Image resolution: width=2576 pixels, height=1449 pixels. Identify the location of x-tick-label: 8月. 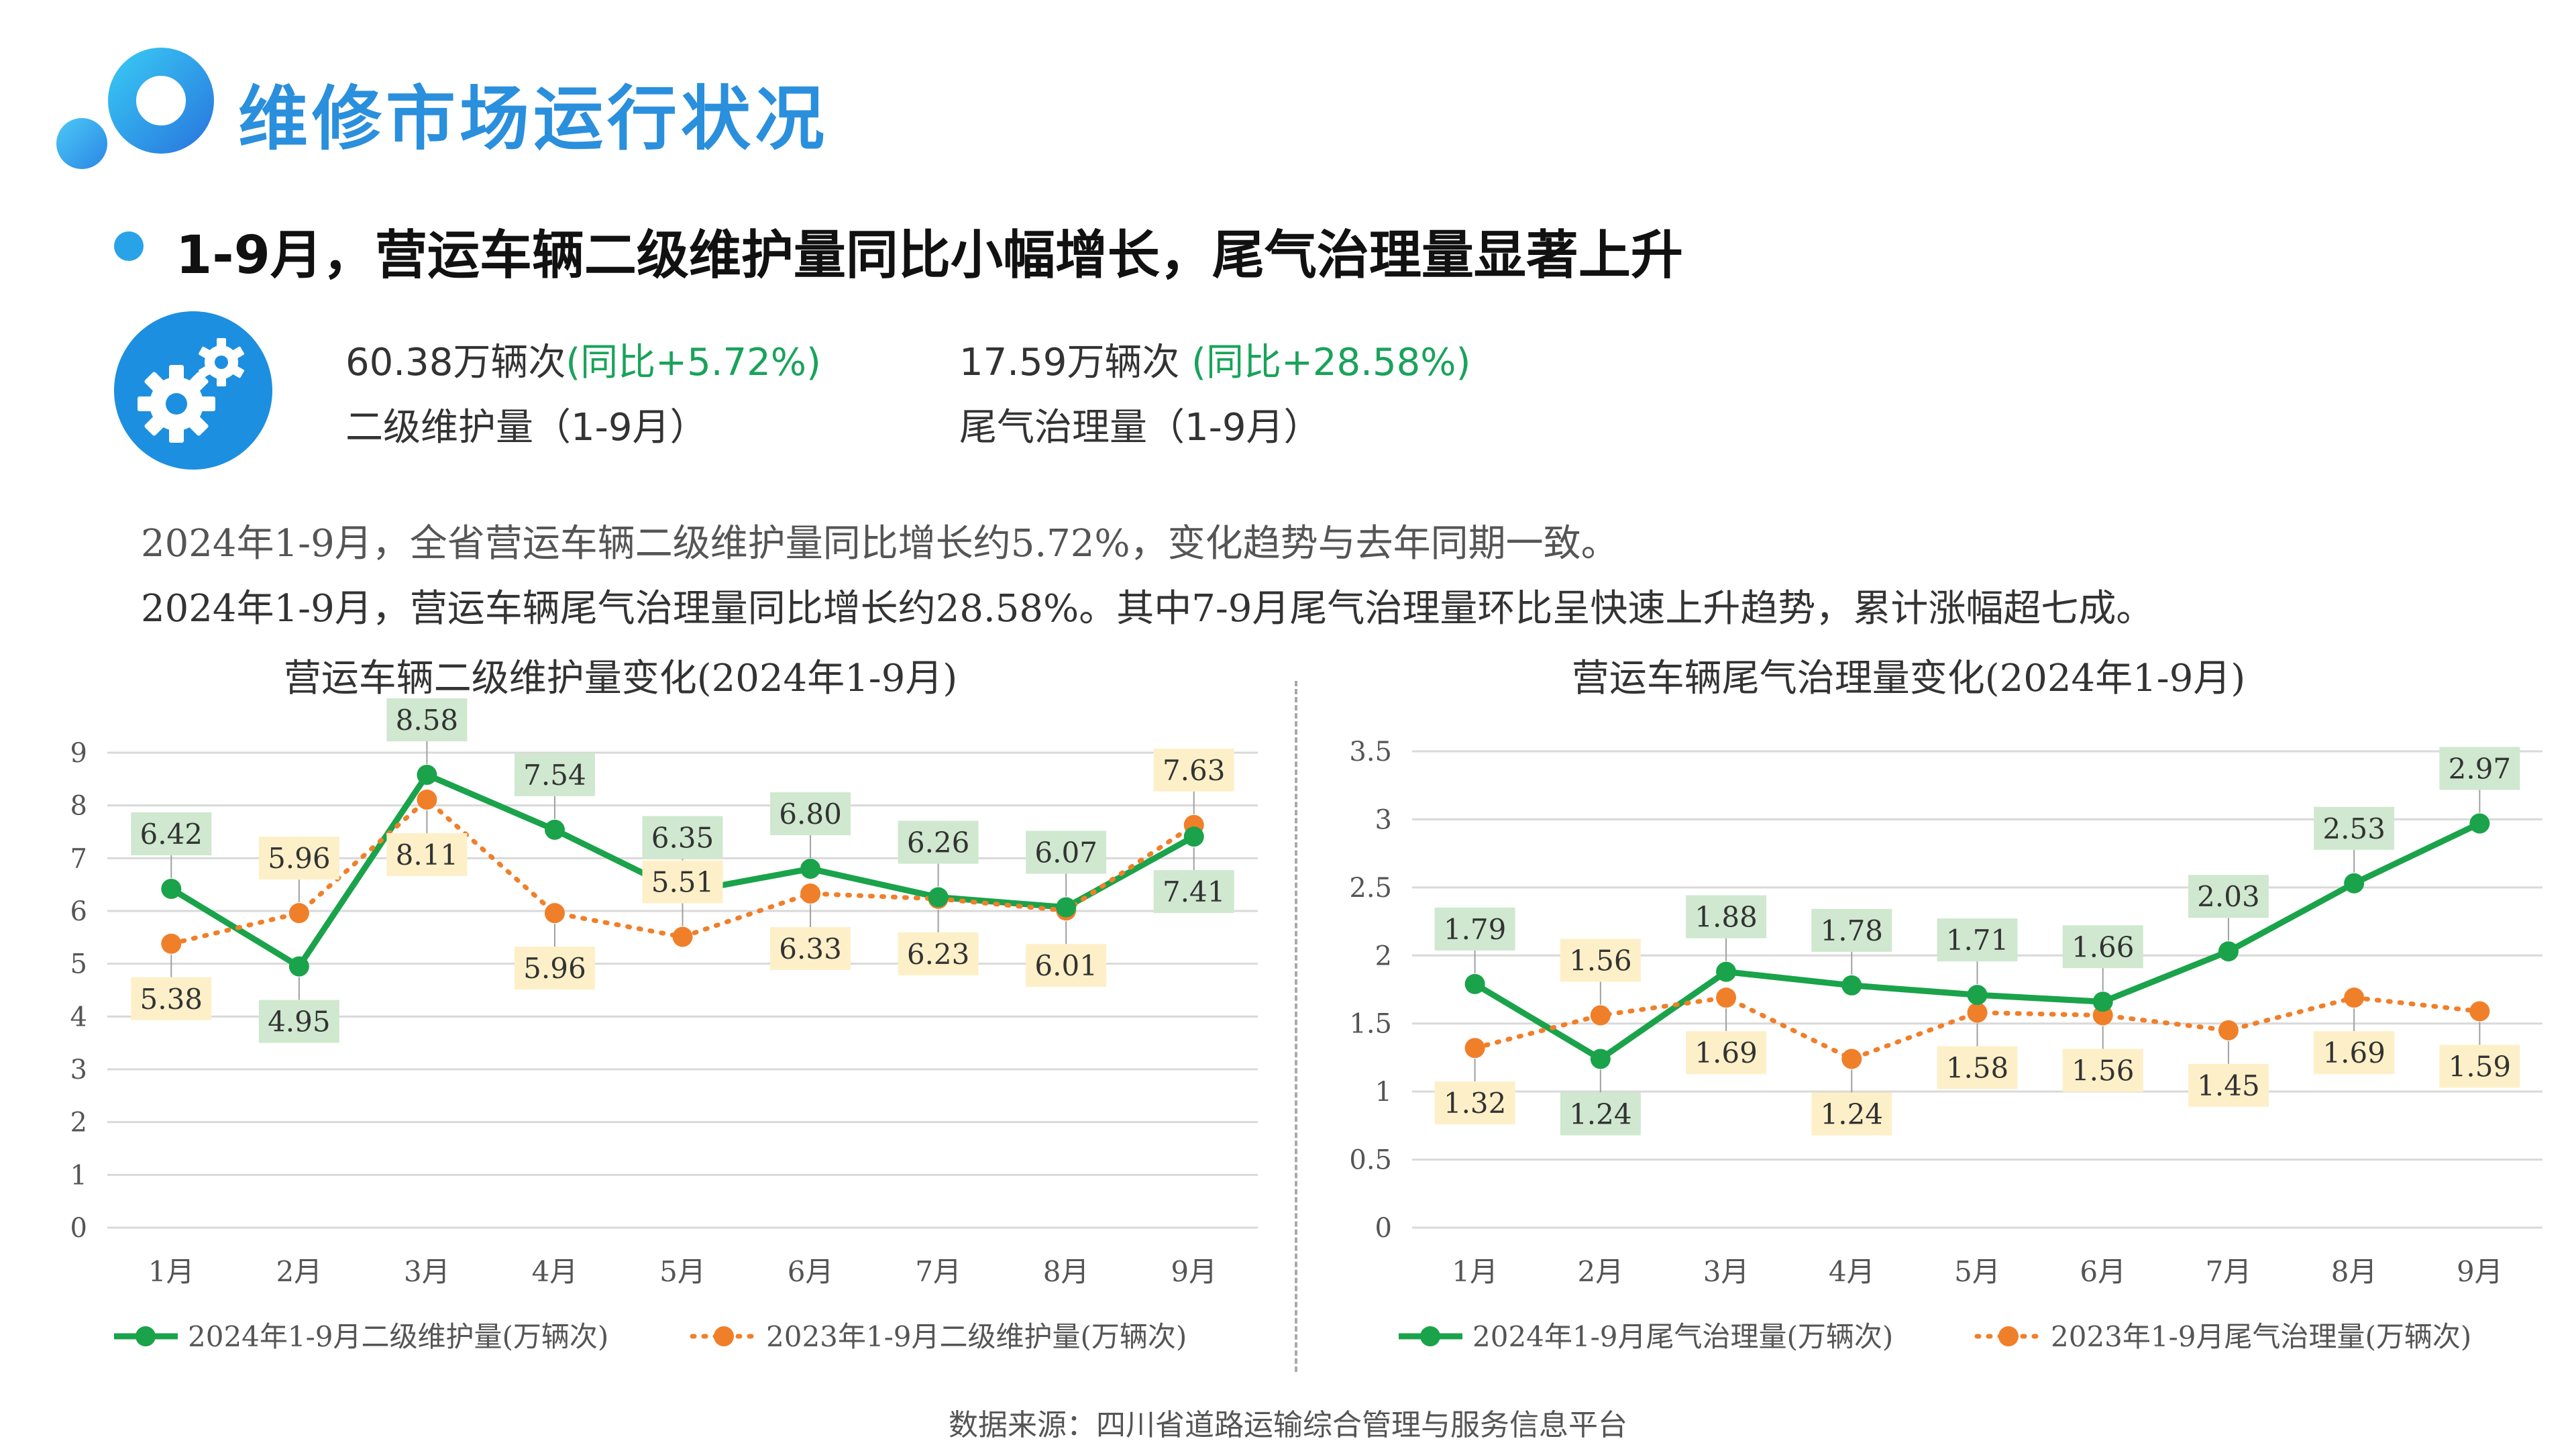
(2354, 1271).